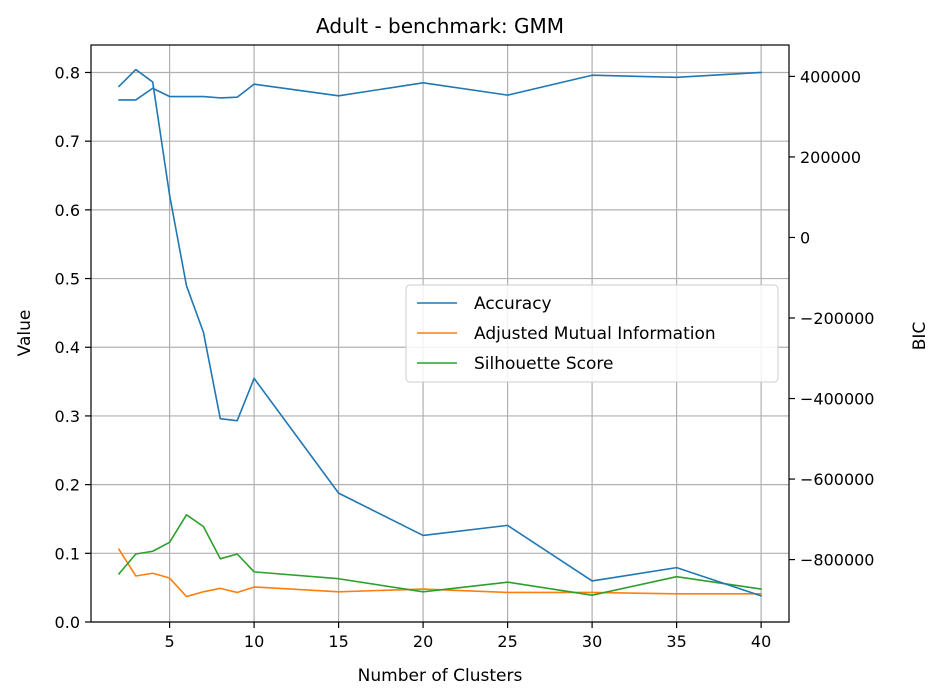 The height and width of the screenshot is (700, 944). What do you see at coordinates (761, 641) in the screenshot?
I see `x-tick-label: 40` at bounding box center [761, 641].